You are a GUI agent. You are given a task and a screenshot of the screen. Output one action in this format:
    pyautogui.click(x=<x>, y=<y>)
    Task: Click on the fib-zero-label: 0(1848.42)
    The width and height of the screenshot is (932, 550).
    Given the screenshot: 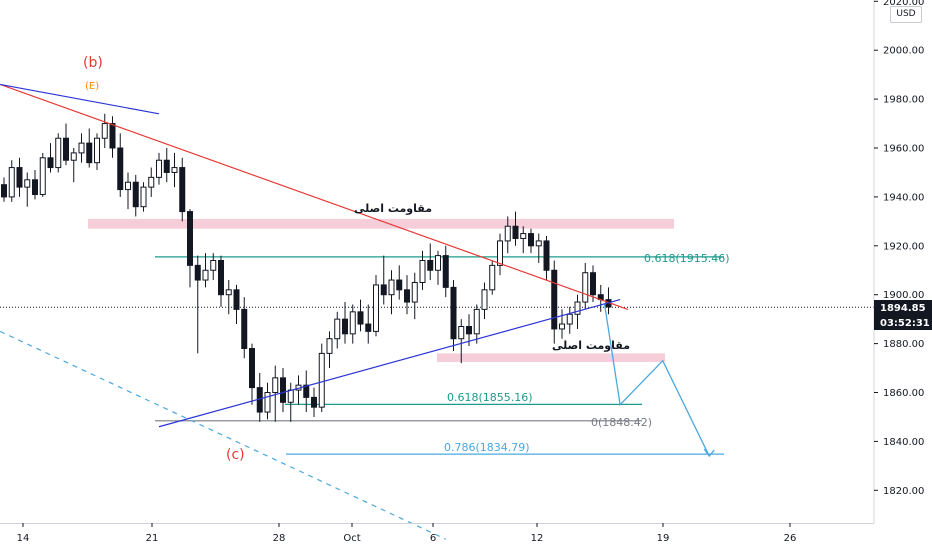 What is the action you would take?
    pyautogui.click(x=621, y=422)
    